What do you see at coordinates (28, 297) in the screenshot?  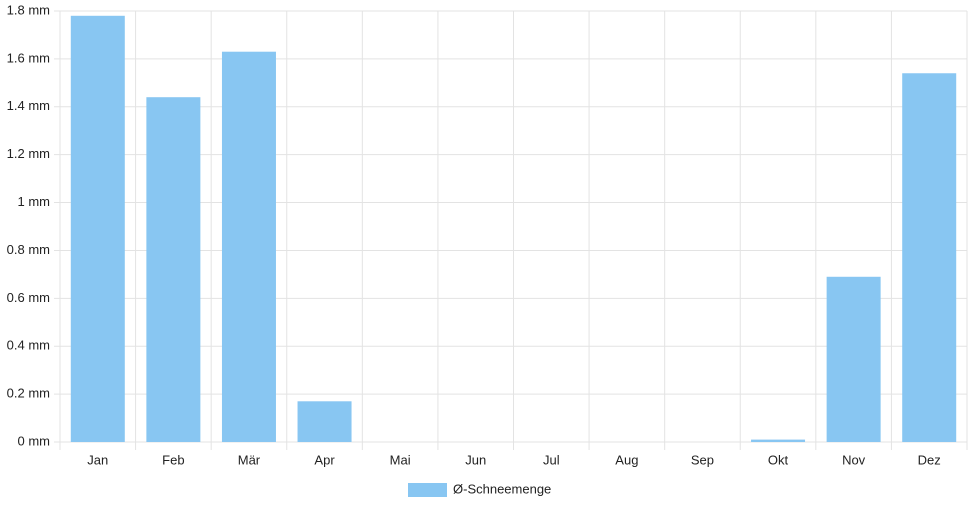 I see `y-tick-label: 0.6 mm` at bounding box center [28, 297].